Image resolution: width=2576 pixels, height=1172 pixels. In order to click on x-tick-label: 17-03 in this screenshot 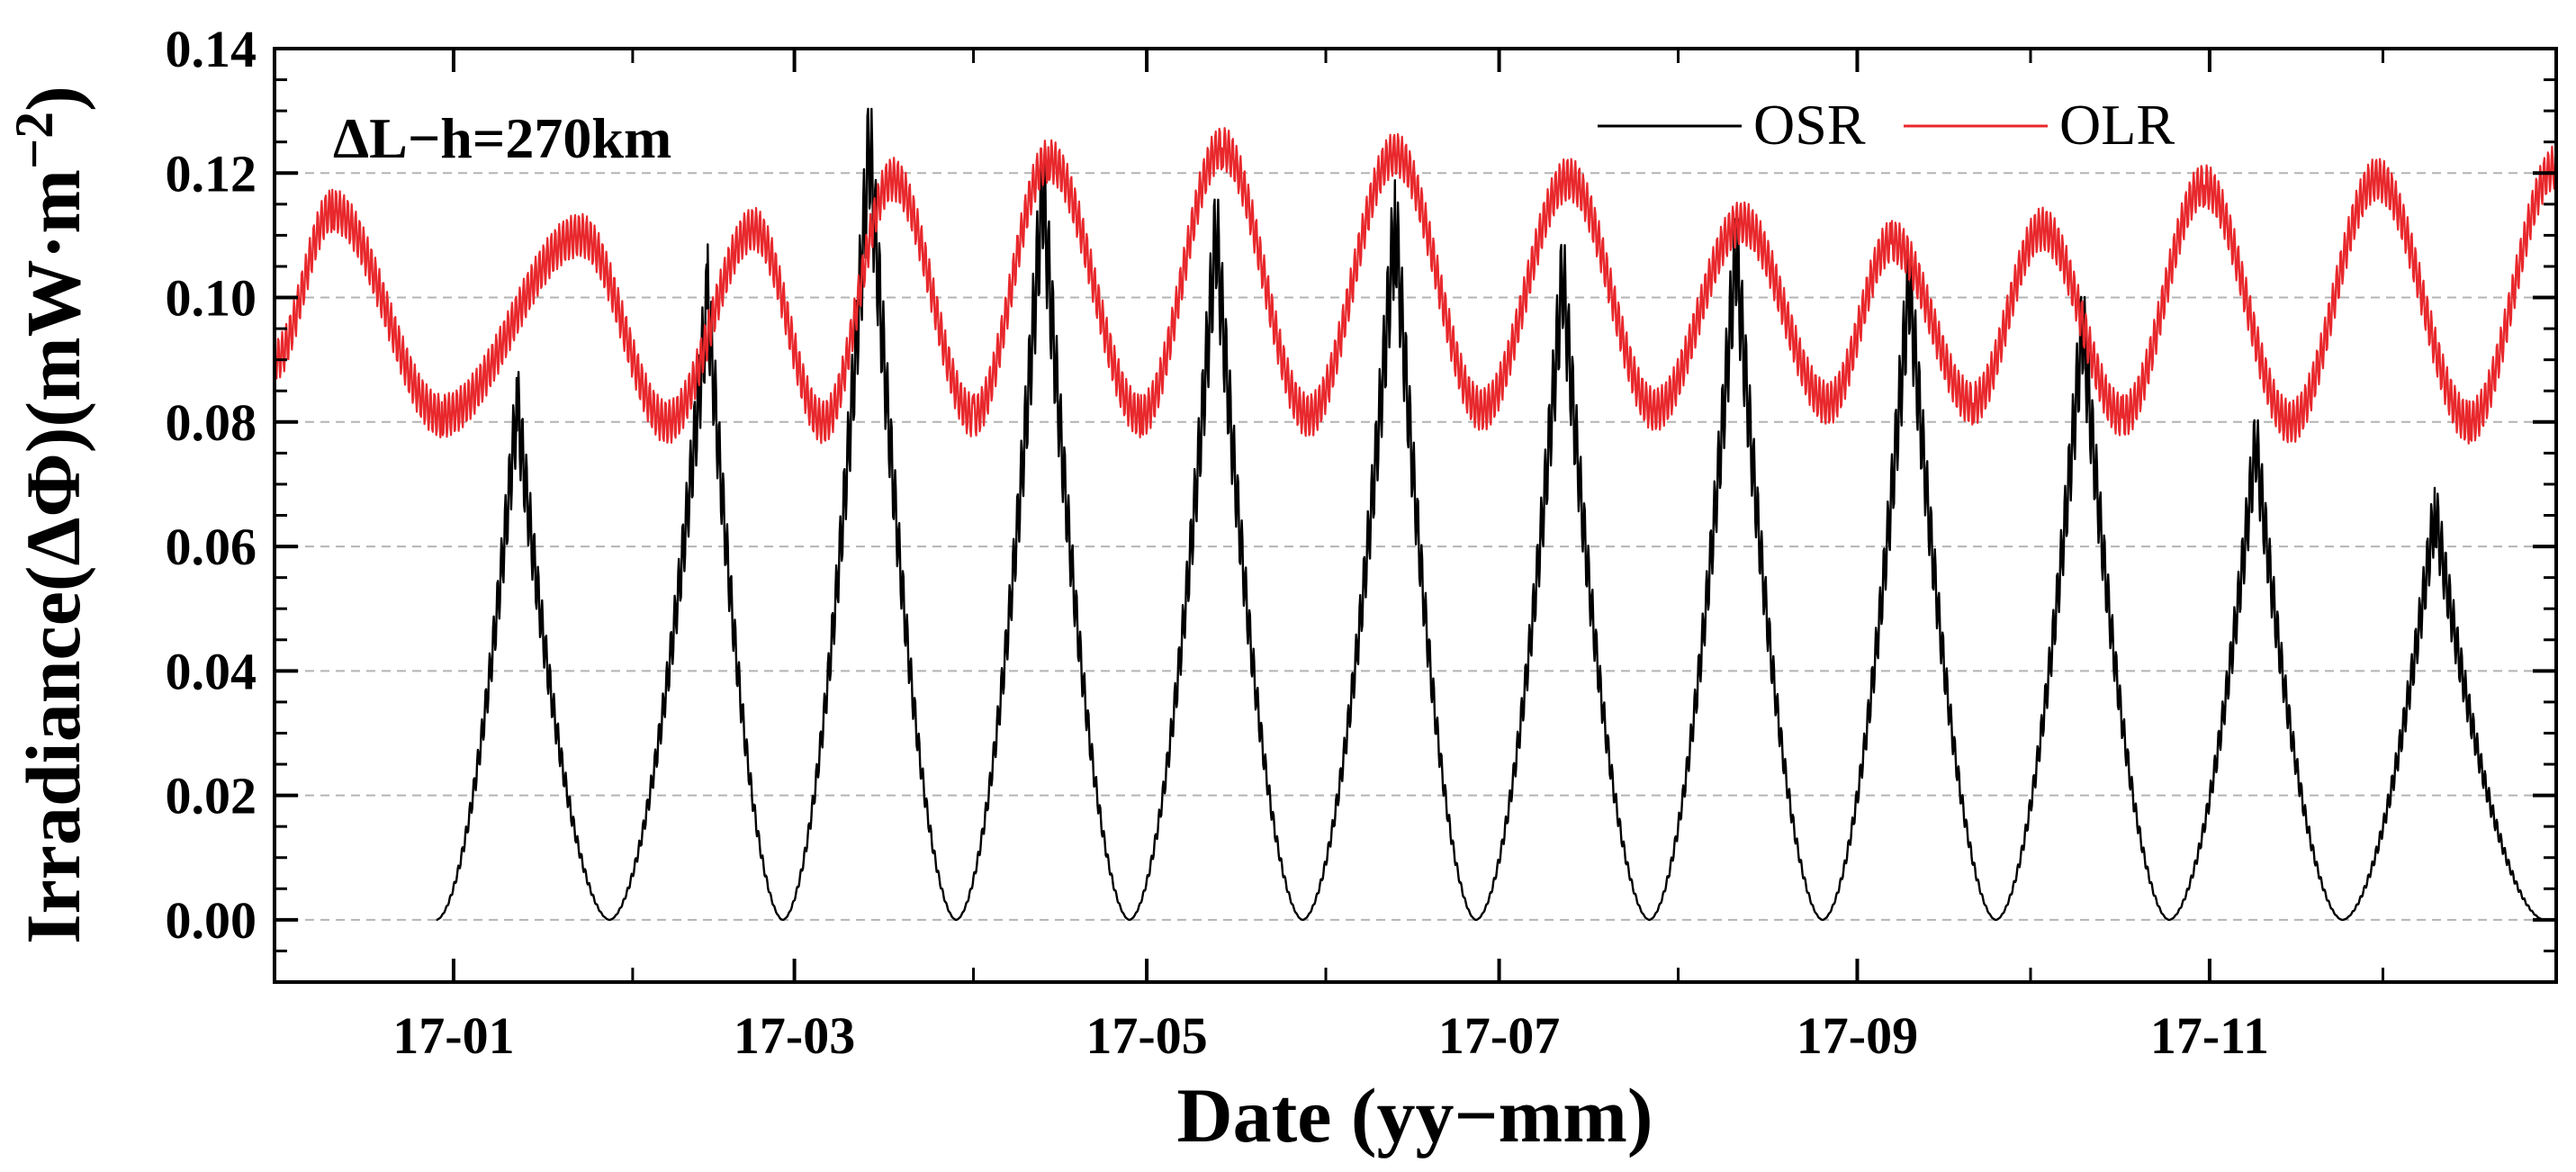, I will do `click(794, 1035)`.